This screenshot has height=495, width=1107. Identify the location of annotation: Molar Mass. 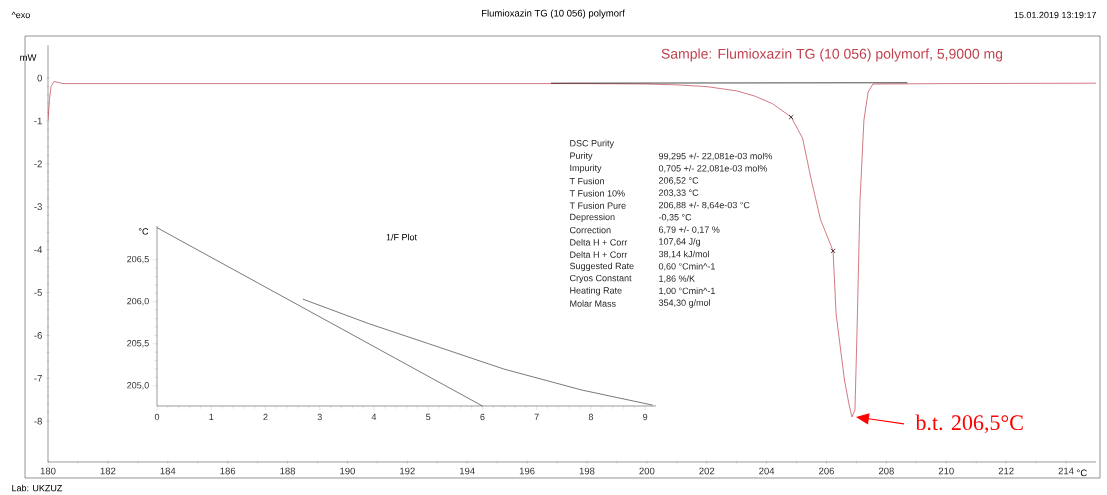
(593, 303).